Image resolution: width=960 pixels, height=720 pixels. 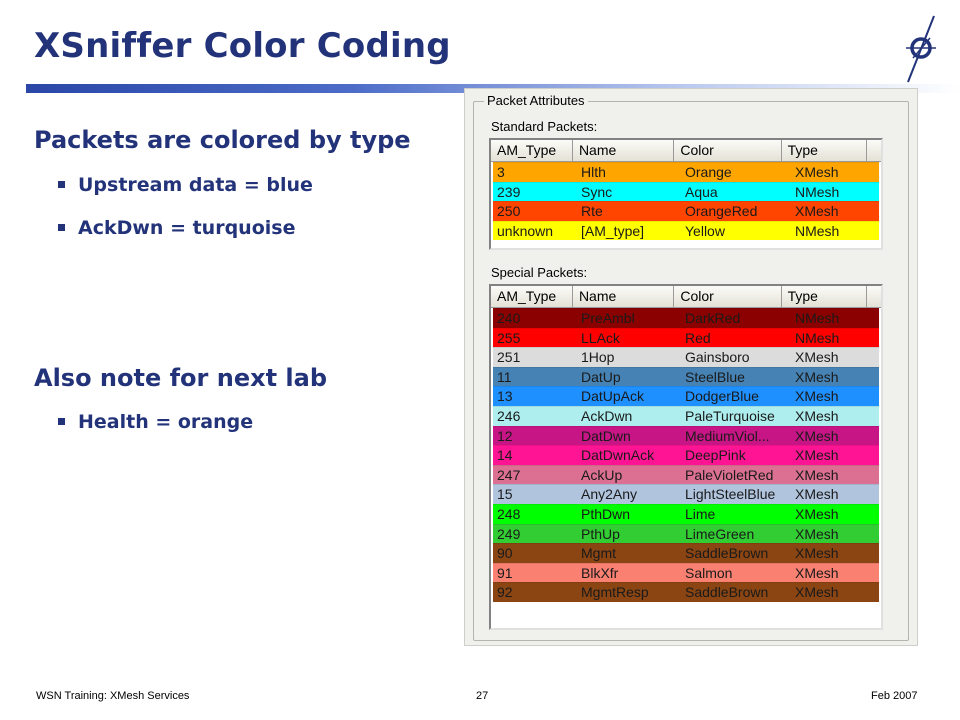 What do you see at coordinates (717, 357) in the screenshot?
I see `cell-color: Gainsboro` at bounding box center [717, 357].